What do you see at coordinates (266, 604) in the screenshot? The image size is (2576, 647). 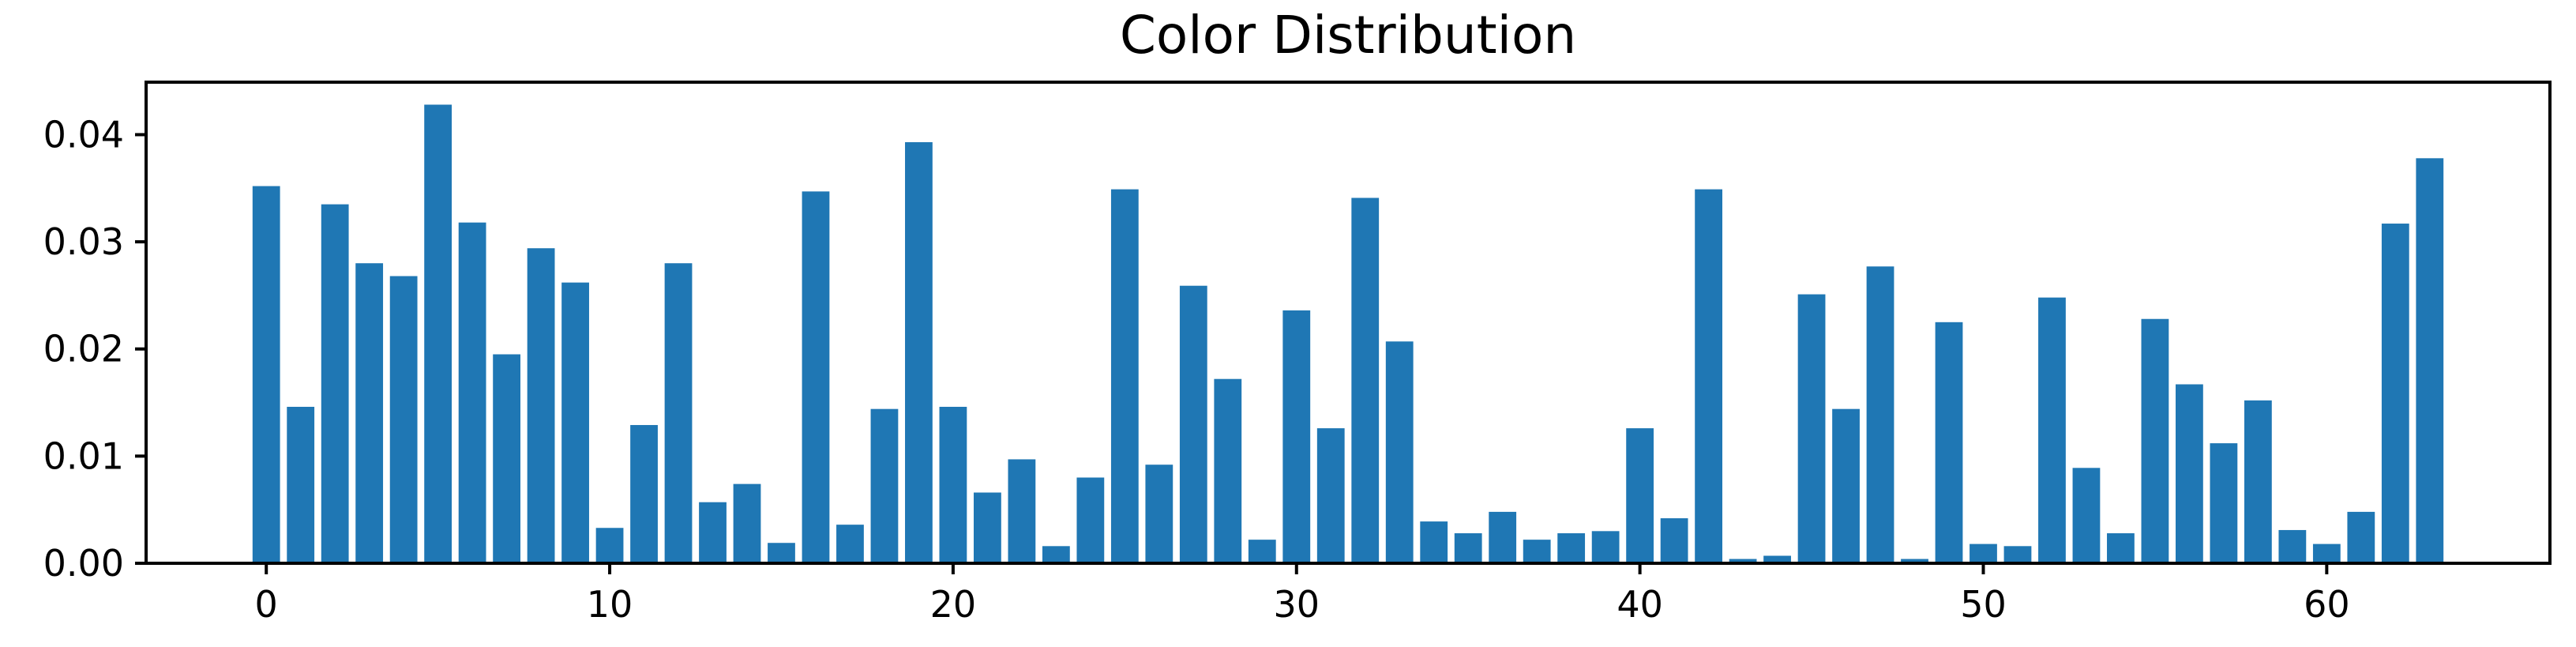 I see `x-tick-label: 0` at bounding box center [266, 604].